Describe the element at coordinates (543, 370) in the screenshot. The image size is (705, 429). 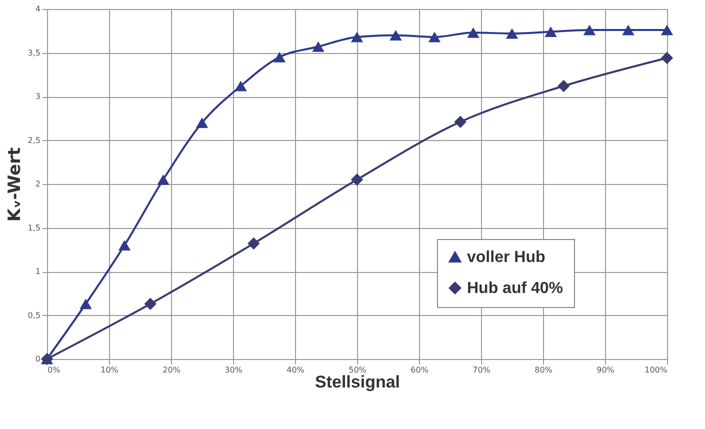
I see `x-tick-label: 80%` at that location.